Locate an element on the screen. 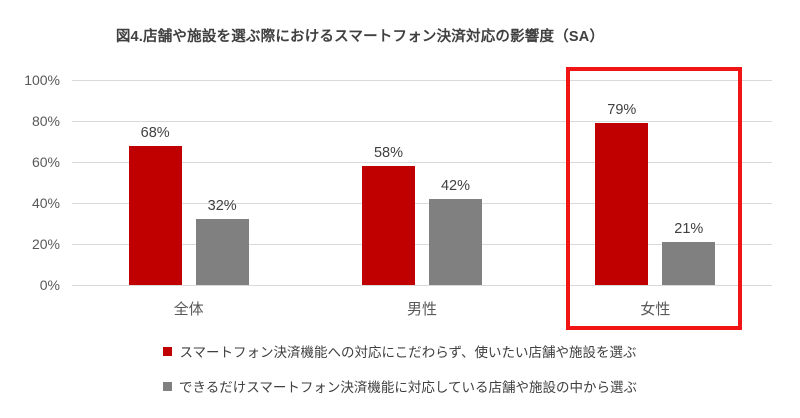  legend-item: できるだけスマートフォン決済機能に対応している店舗や施設の中から選ぶ is located at coordinates (400, 386).